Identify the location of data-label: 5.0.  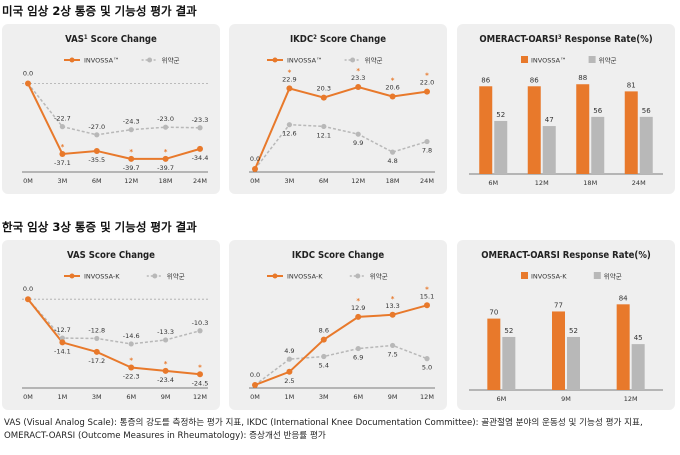
(427, 368).